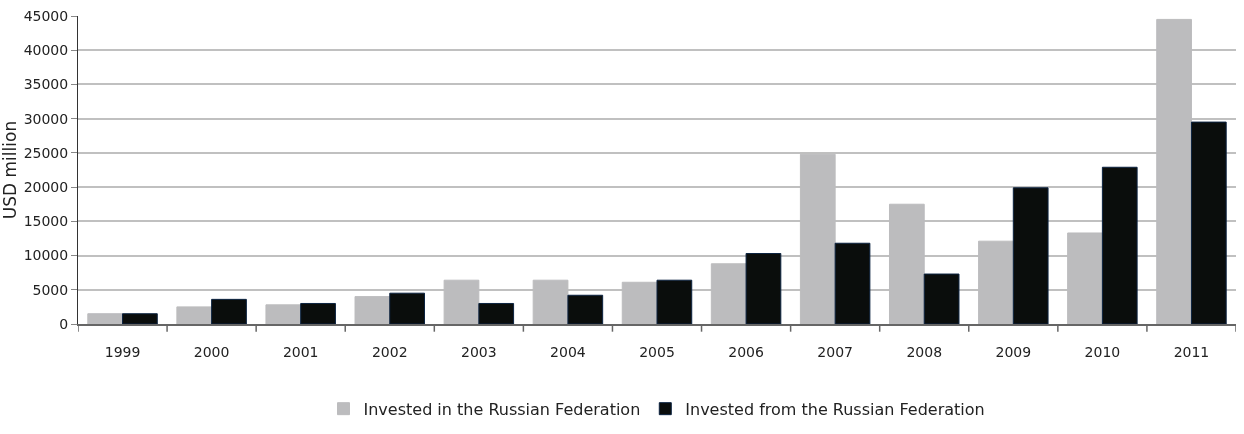  What do you see at coordinates (10, 170) in the screenshot?
I see `y-axis-title: USD million` at bounding box center [10, 170].